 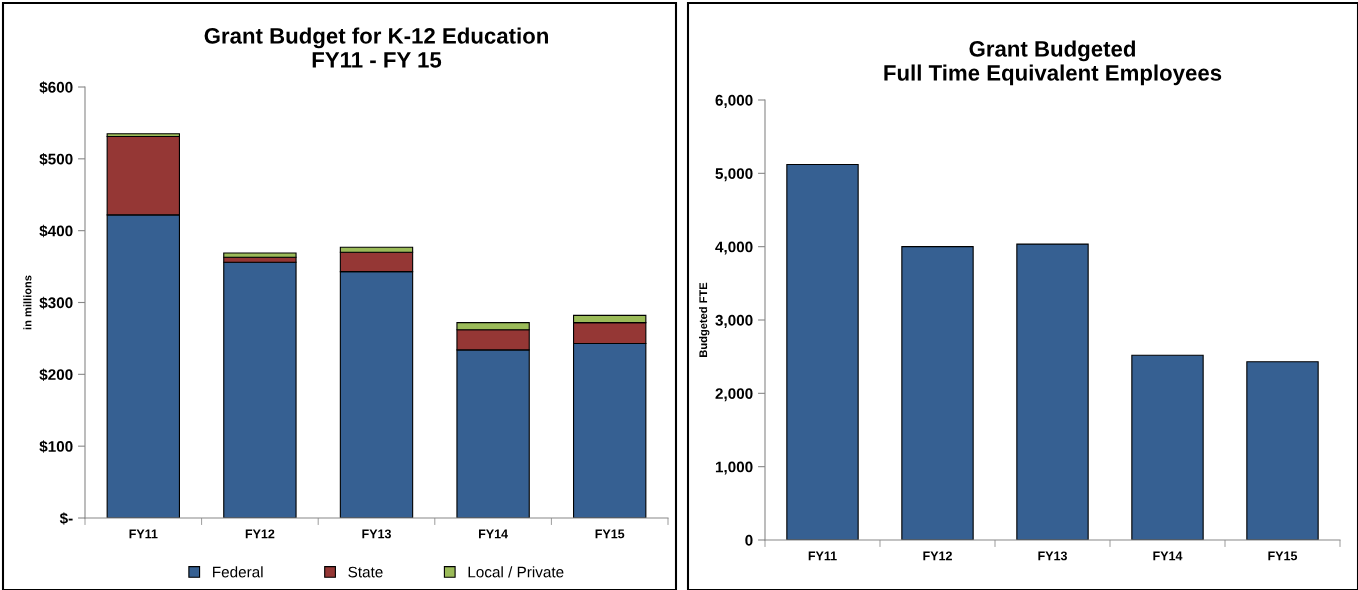 What do you see at coordinates (734, 175) in the screenshot?
I see `y-tick-label: 5,000` at bounding box center [734, 175].